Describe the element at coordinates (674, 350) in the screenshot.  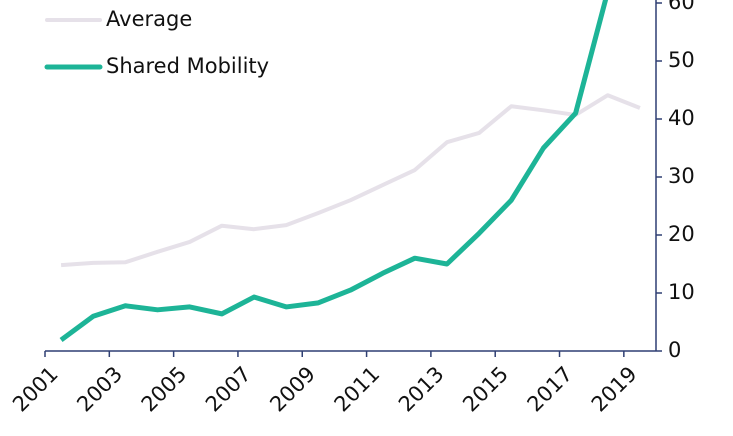
I see `y-tick-label: 0` at that location.